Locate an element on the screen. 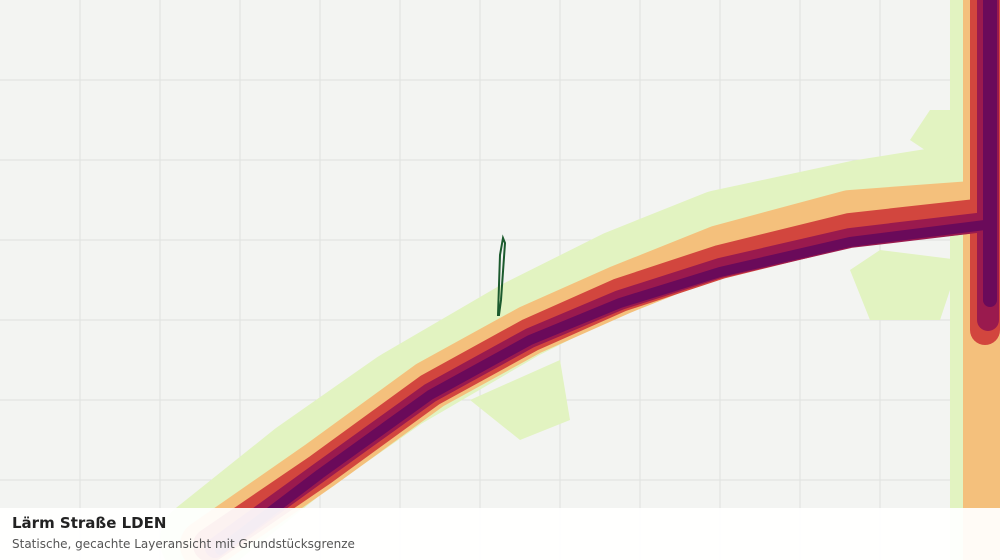 The height and width of the screenshot is (560, 1000). layer-title: Lärm Straße LDEN is located at coordinates (89, 523).